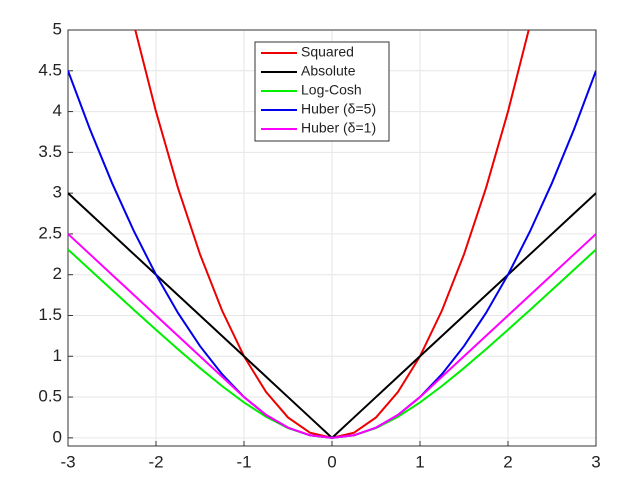  Describe the element at coordinates (57, 110) in the screenshot. I see `y-tick-label: 4` at that location.